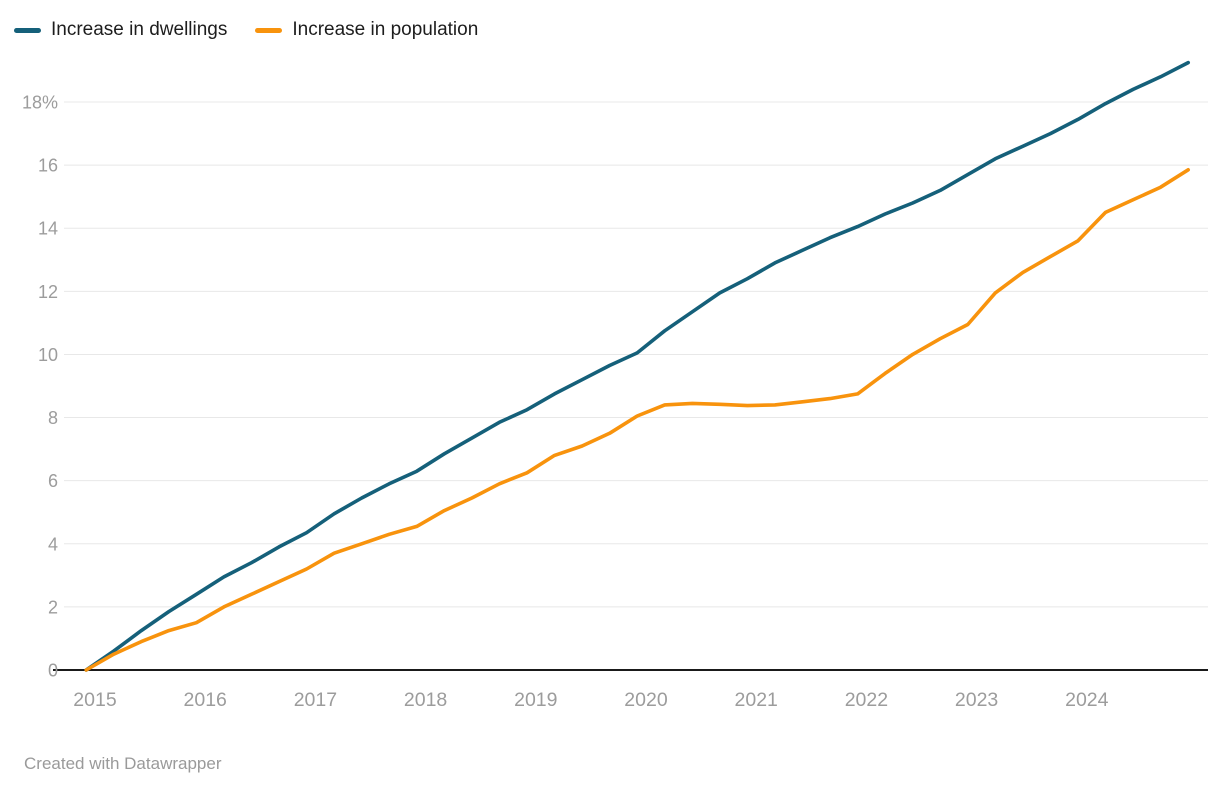 This screenshot has width=1220, height=786. I want to click on y-tick-label: 4, so click(53, 544).